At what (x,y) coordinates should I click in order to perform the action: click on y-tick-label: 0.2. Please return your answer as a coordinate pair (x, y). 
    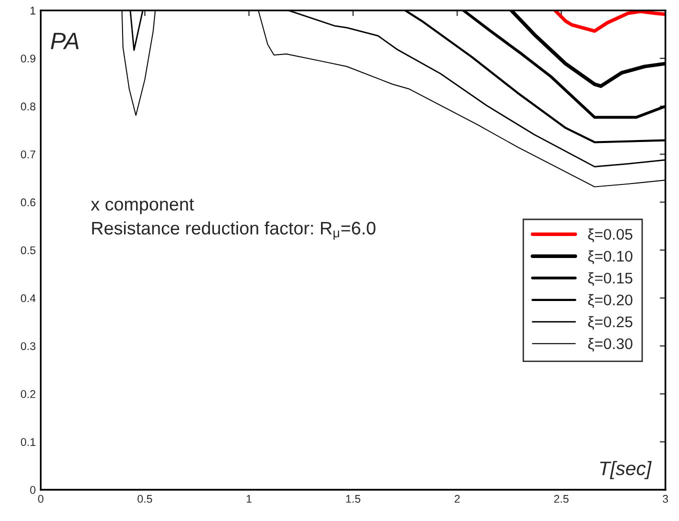
    Looking at the image, I should click on (28, 394).